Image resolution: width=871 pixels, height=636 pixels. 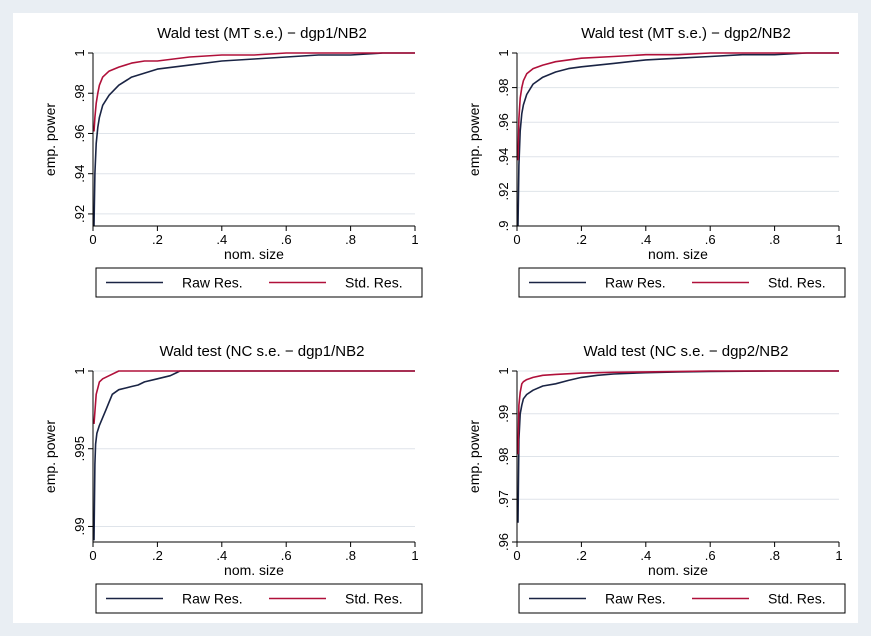 What do you see at coordinates (79, 448) in the screenshot?
I see `y-tick-label: .995` at bounding box center [79, 448].